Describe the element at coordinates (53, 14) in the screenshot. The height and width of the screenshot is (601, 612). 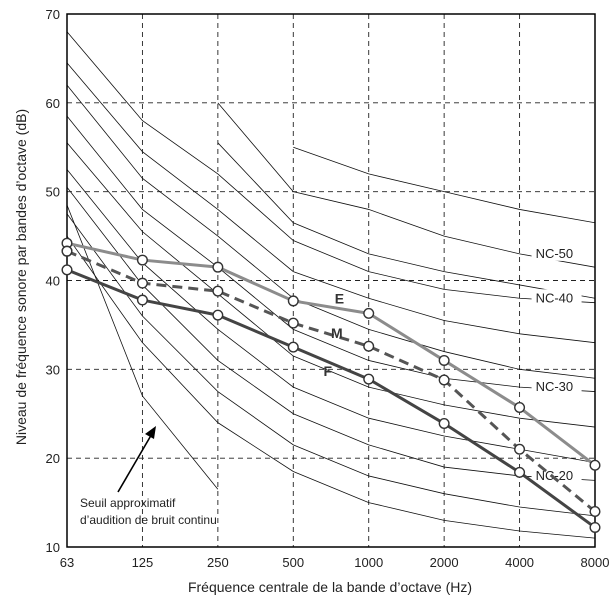
I see `y-tick-label-70: 70` at that location.